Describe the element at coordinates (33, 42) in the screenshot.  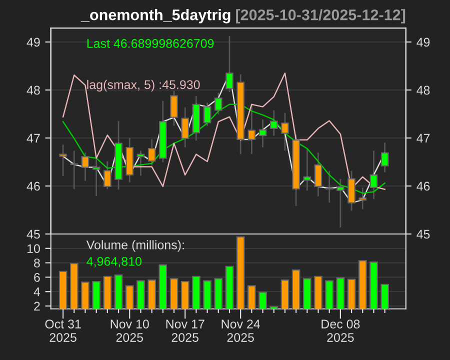
I see `y-tick-label: 49` at that location.